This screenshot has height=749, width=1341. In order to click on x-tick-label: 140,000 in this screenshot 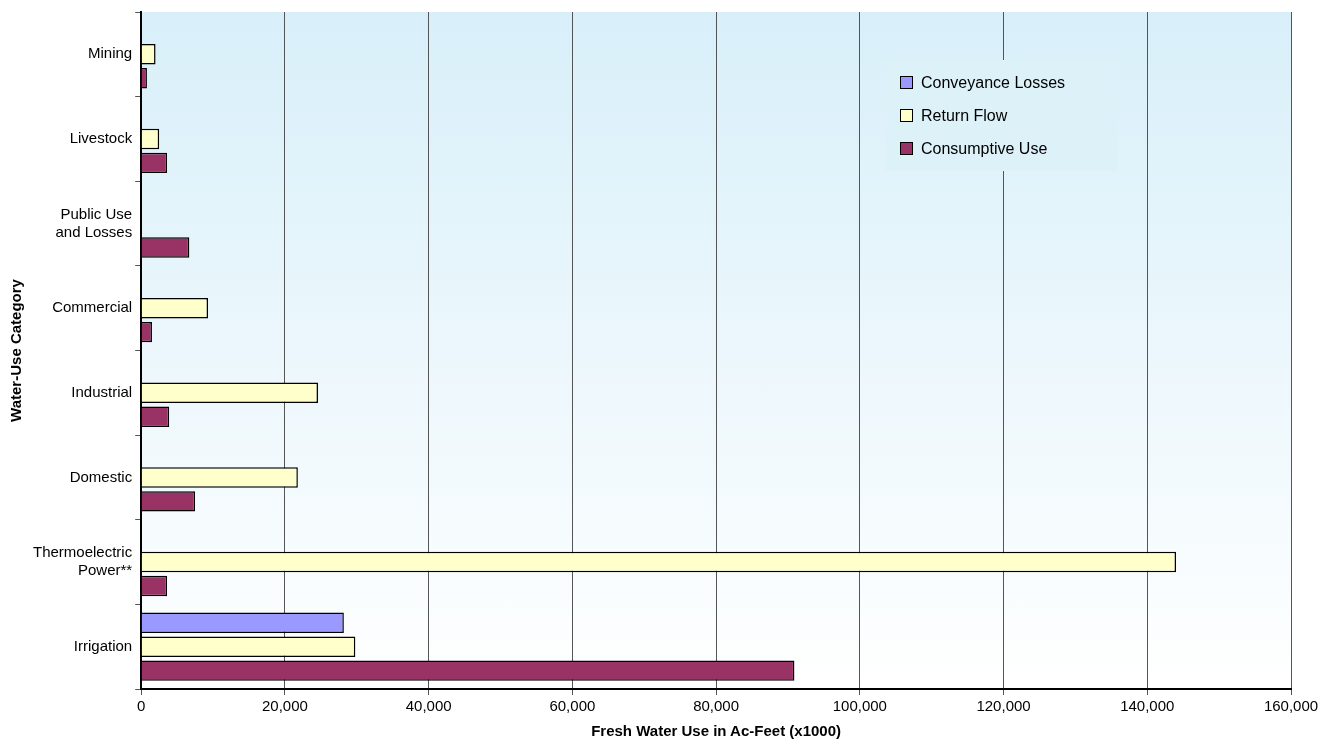, I will do `click(1147, 706)`.